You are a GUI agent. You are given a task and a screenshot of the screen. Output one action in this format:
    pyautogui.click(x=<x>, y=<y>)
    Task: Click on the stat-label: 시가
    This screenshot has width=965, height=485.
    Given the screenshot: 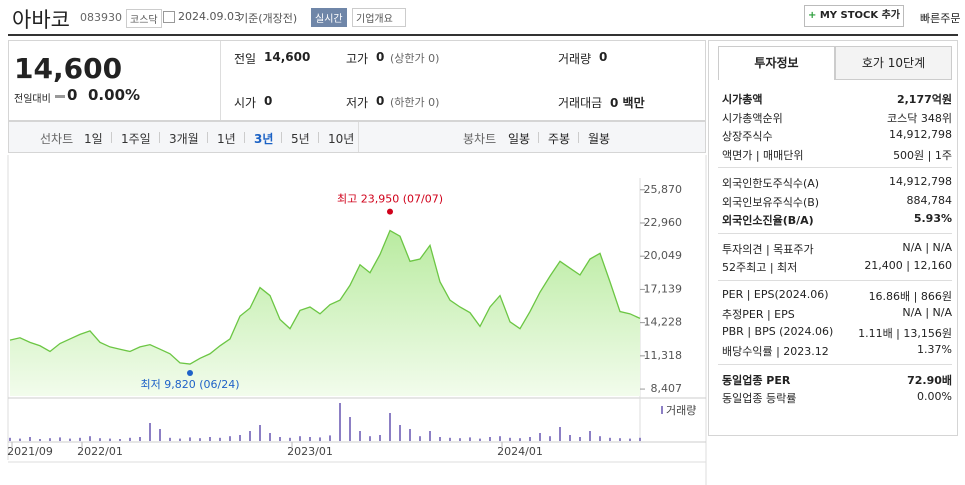 What is the action you would take?
    pyautogui.click(x=245, y=103)
    